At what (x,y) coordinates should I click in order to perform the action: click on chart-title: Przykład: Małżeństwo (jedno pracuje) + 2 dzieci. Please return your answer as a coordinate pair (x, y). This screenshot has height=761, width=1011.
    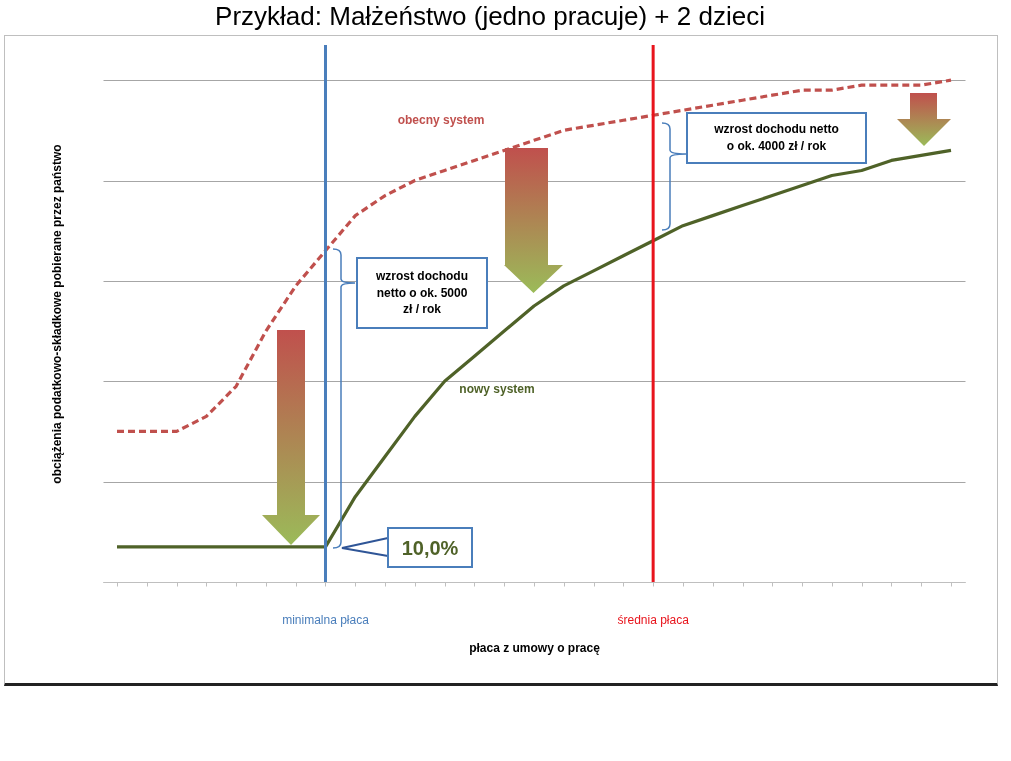
    Looking at the image, I should click on (490, 15).